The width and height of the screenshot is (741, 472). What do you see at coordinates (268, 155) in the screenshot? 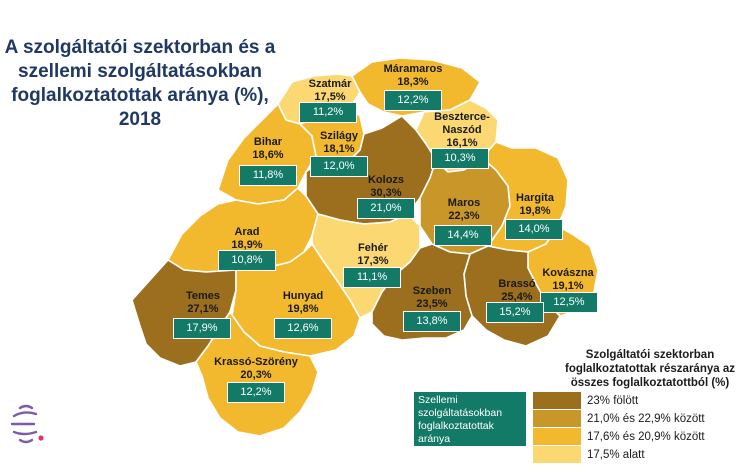
I see `county-pct: 18,6%` at bounding box center [268, 155].